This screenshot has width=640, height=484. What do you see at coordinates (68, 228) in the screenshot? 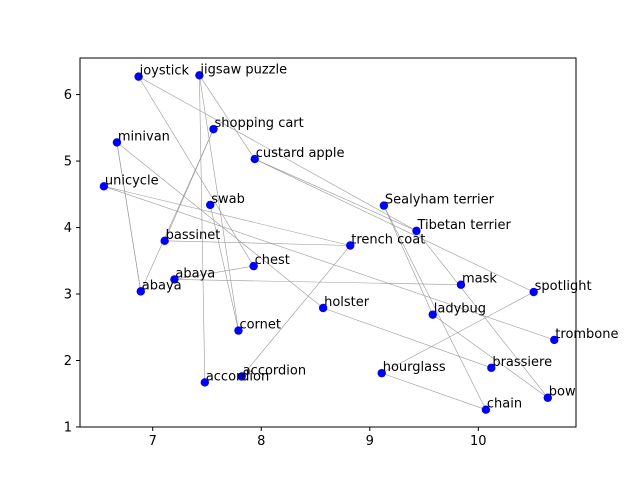
I see `y-tick-label: 4` at bounding box center [68, 228].